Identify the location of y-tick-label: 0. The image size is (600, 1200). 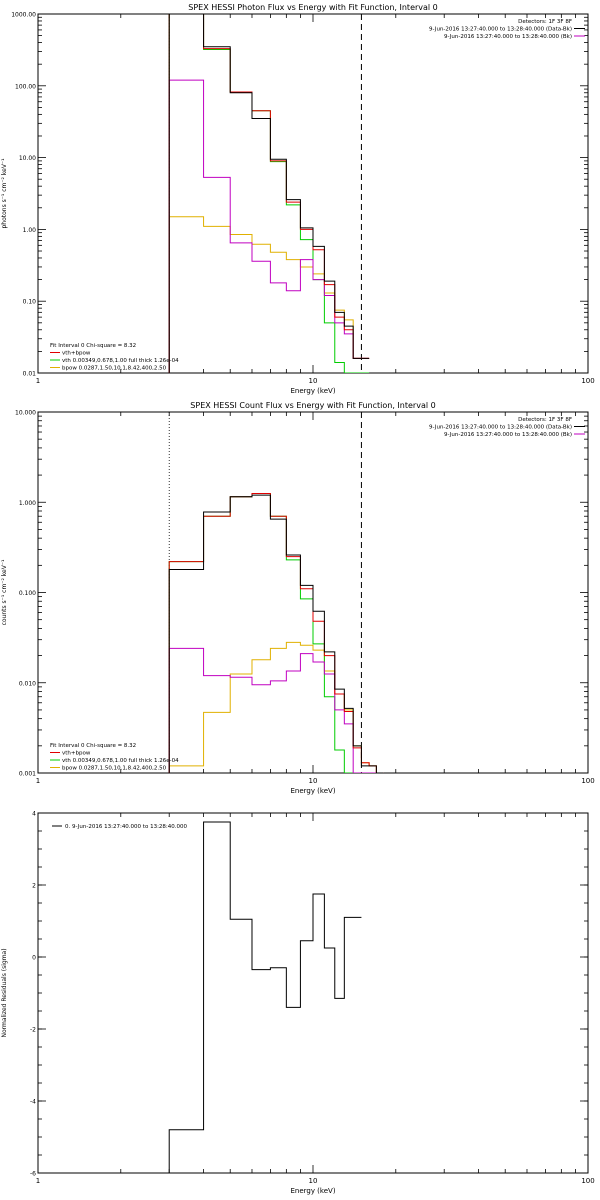
(34, 958).